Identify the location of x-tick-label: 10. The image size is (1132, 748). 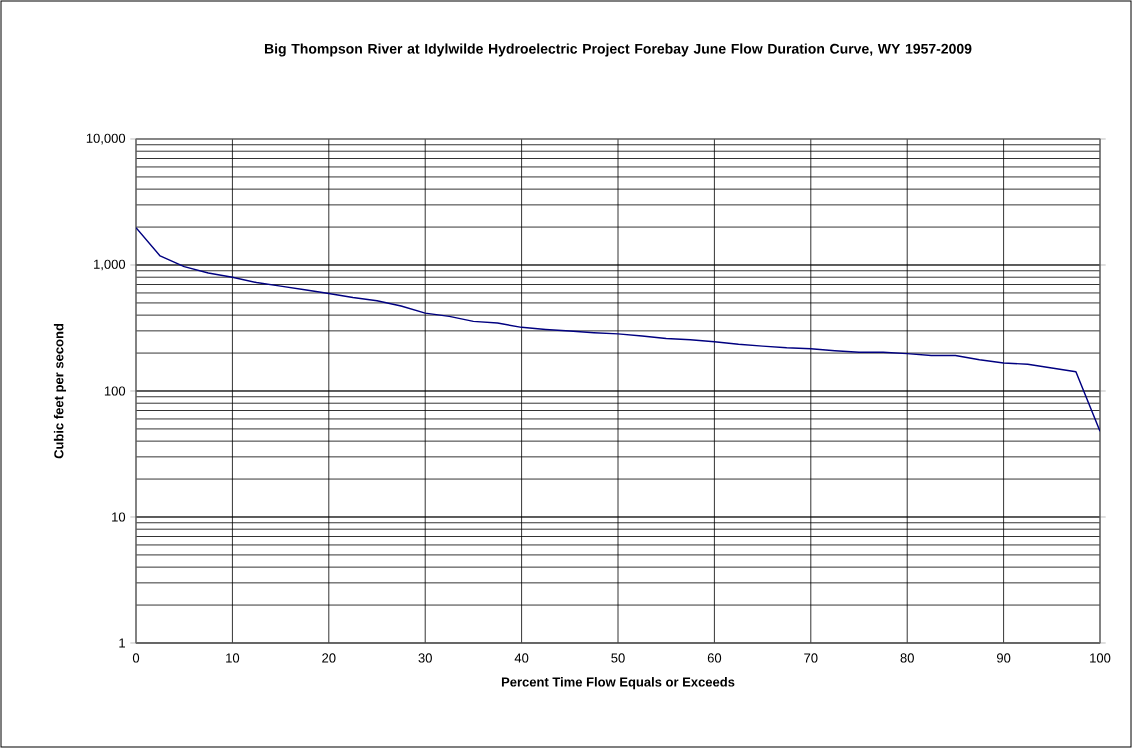
(233, 658).